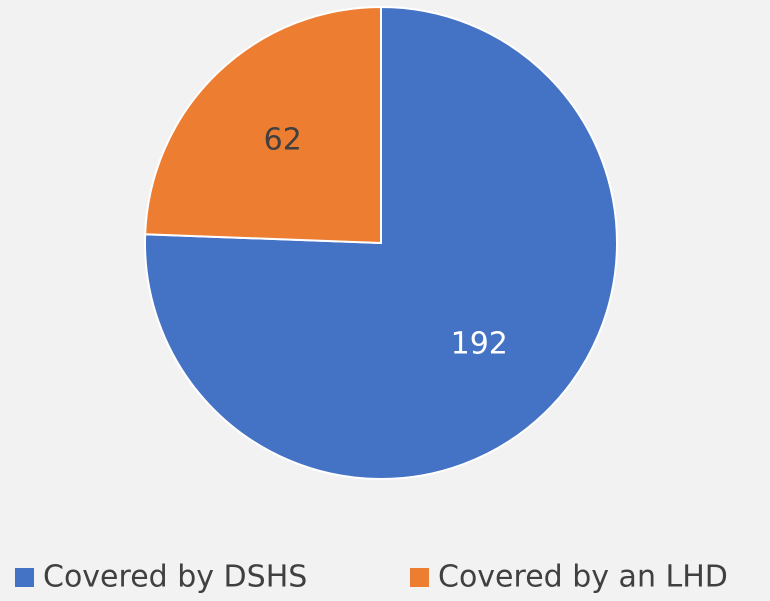 This screenshot has height=601, width=770. What do you see at coordinates (283, 140) in the screenshot?
I see `data-label: 62` at bounding box center [283, 140].